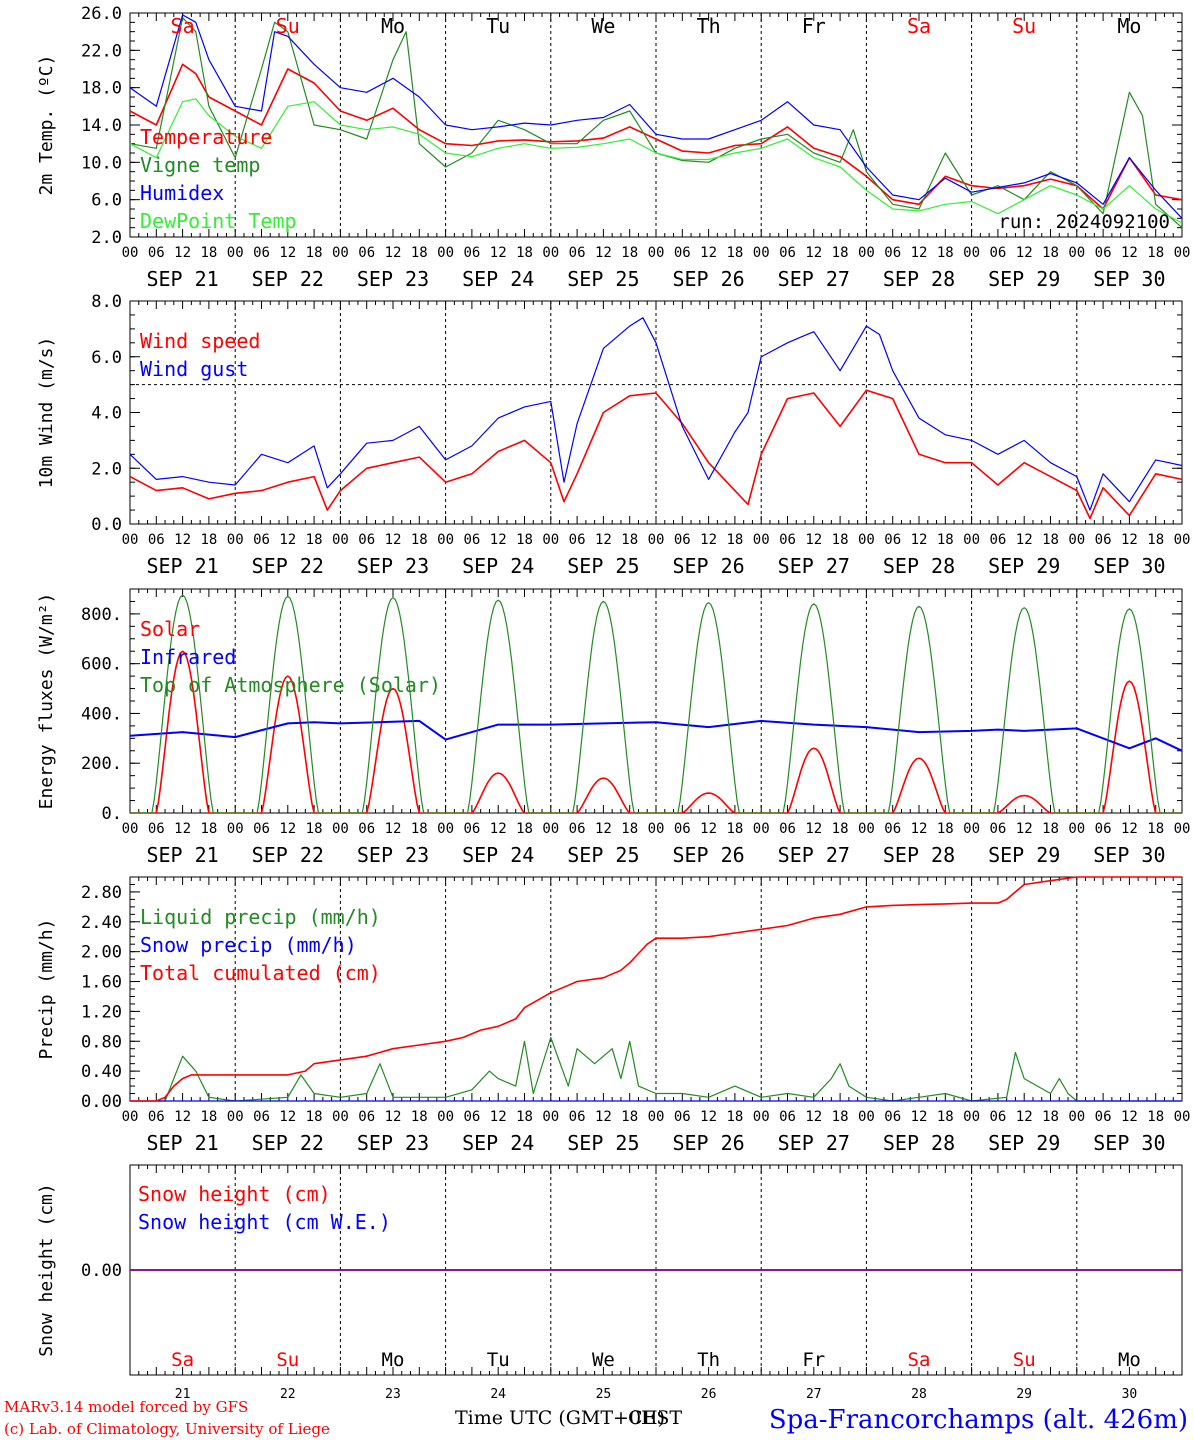 Image resolution: width=1194 pixels, height=1440 pixels. Describe the element at coordinates (101, 764) in the screenshot. I see `y-tick-label: 200.` at that location.